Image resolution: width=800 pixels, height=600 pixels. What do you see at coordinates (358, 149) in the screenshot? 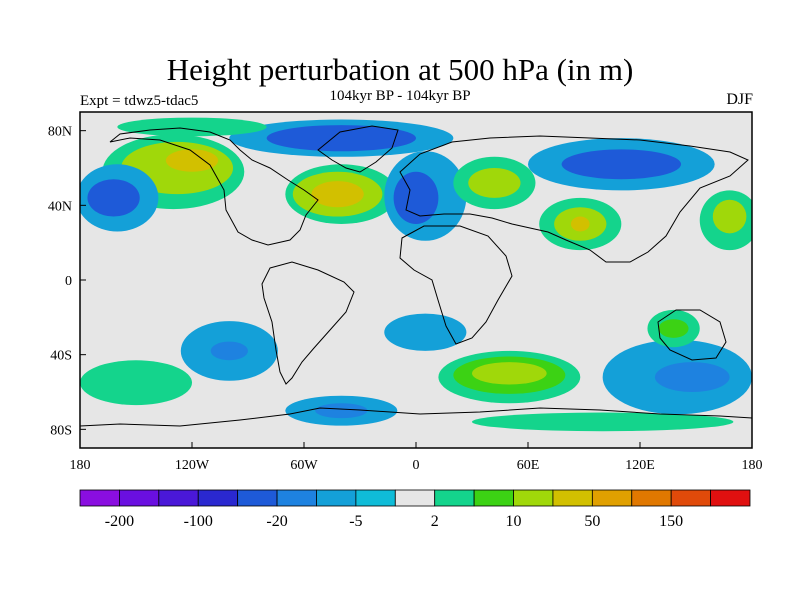
I see `coast-greenland` at bounding box center [358, 149].